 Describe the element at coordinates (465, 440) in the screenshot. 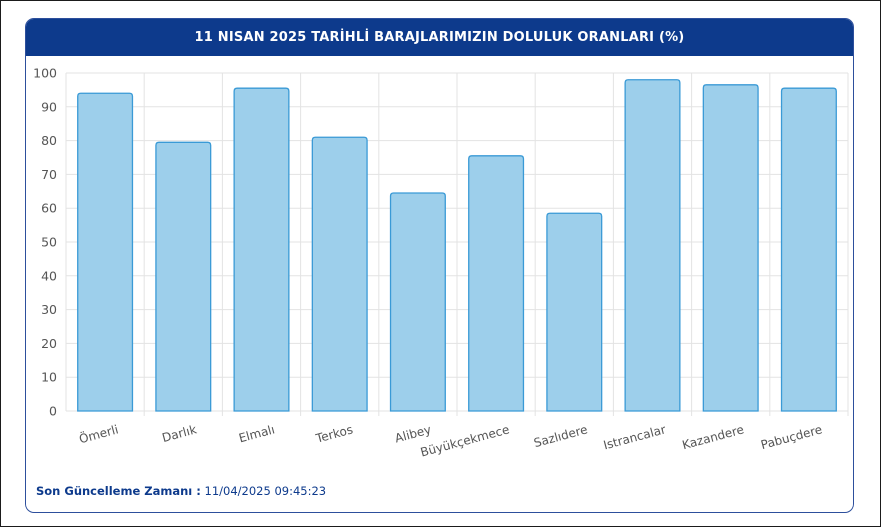

I see `x-tick-label: Büyükçekmece` at that location.